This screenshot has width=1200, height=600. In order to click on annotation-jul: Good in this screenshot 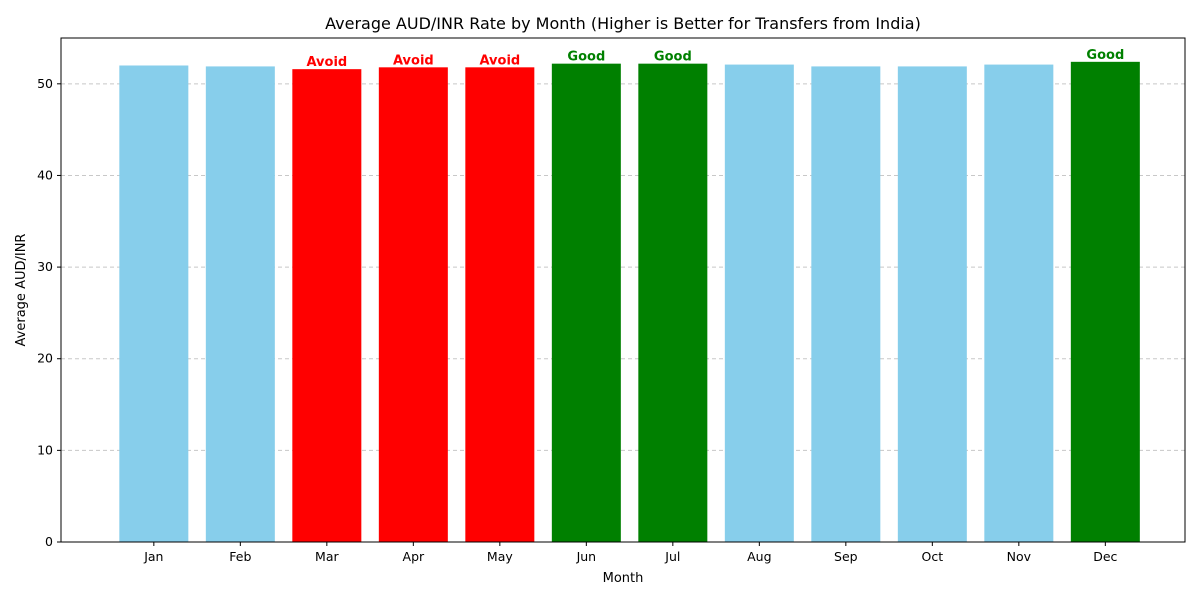, I will do `click(673, 57)`.